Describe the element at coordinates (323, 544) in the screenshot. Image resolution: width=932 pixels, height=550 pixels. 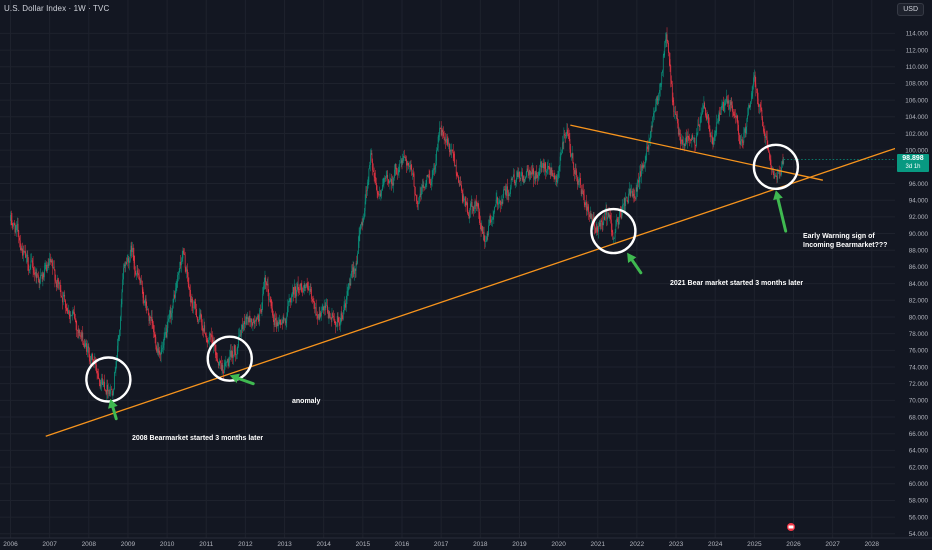
I see `x-tick-label: 2014` at that location.